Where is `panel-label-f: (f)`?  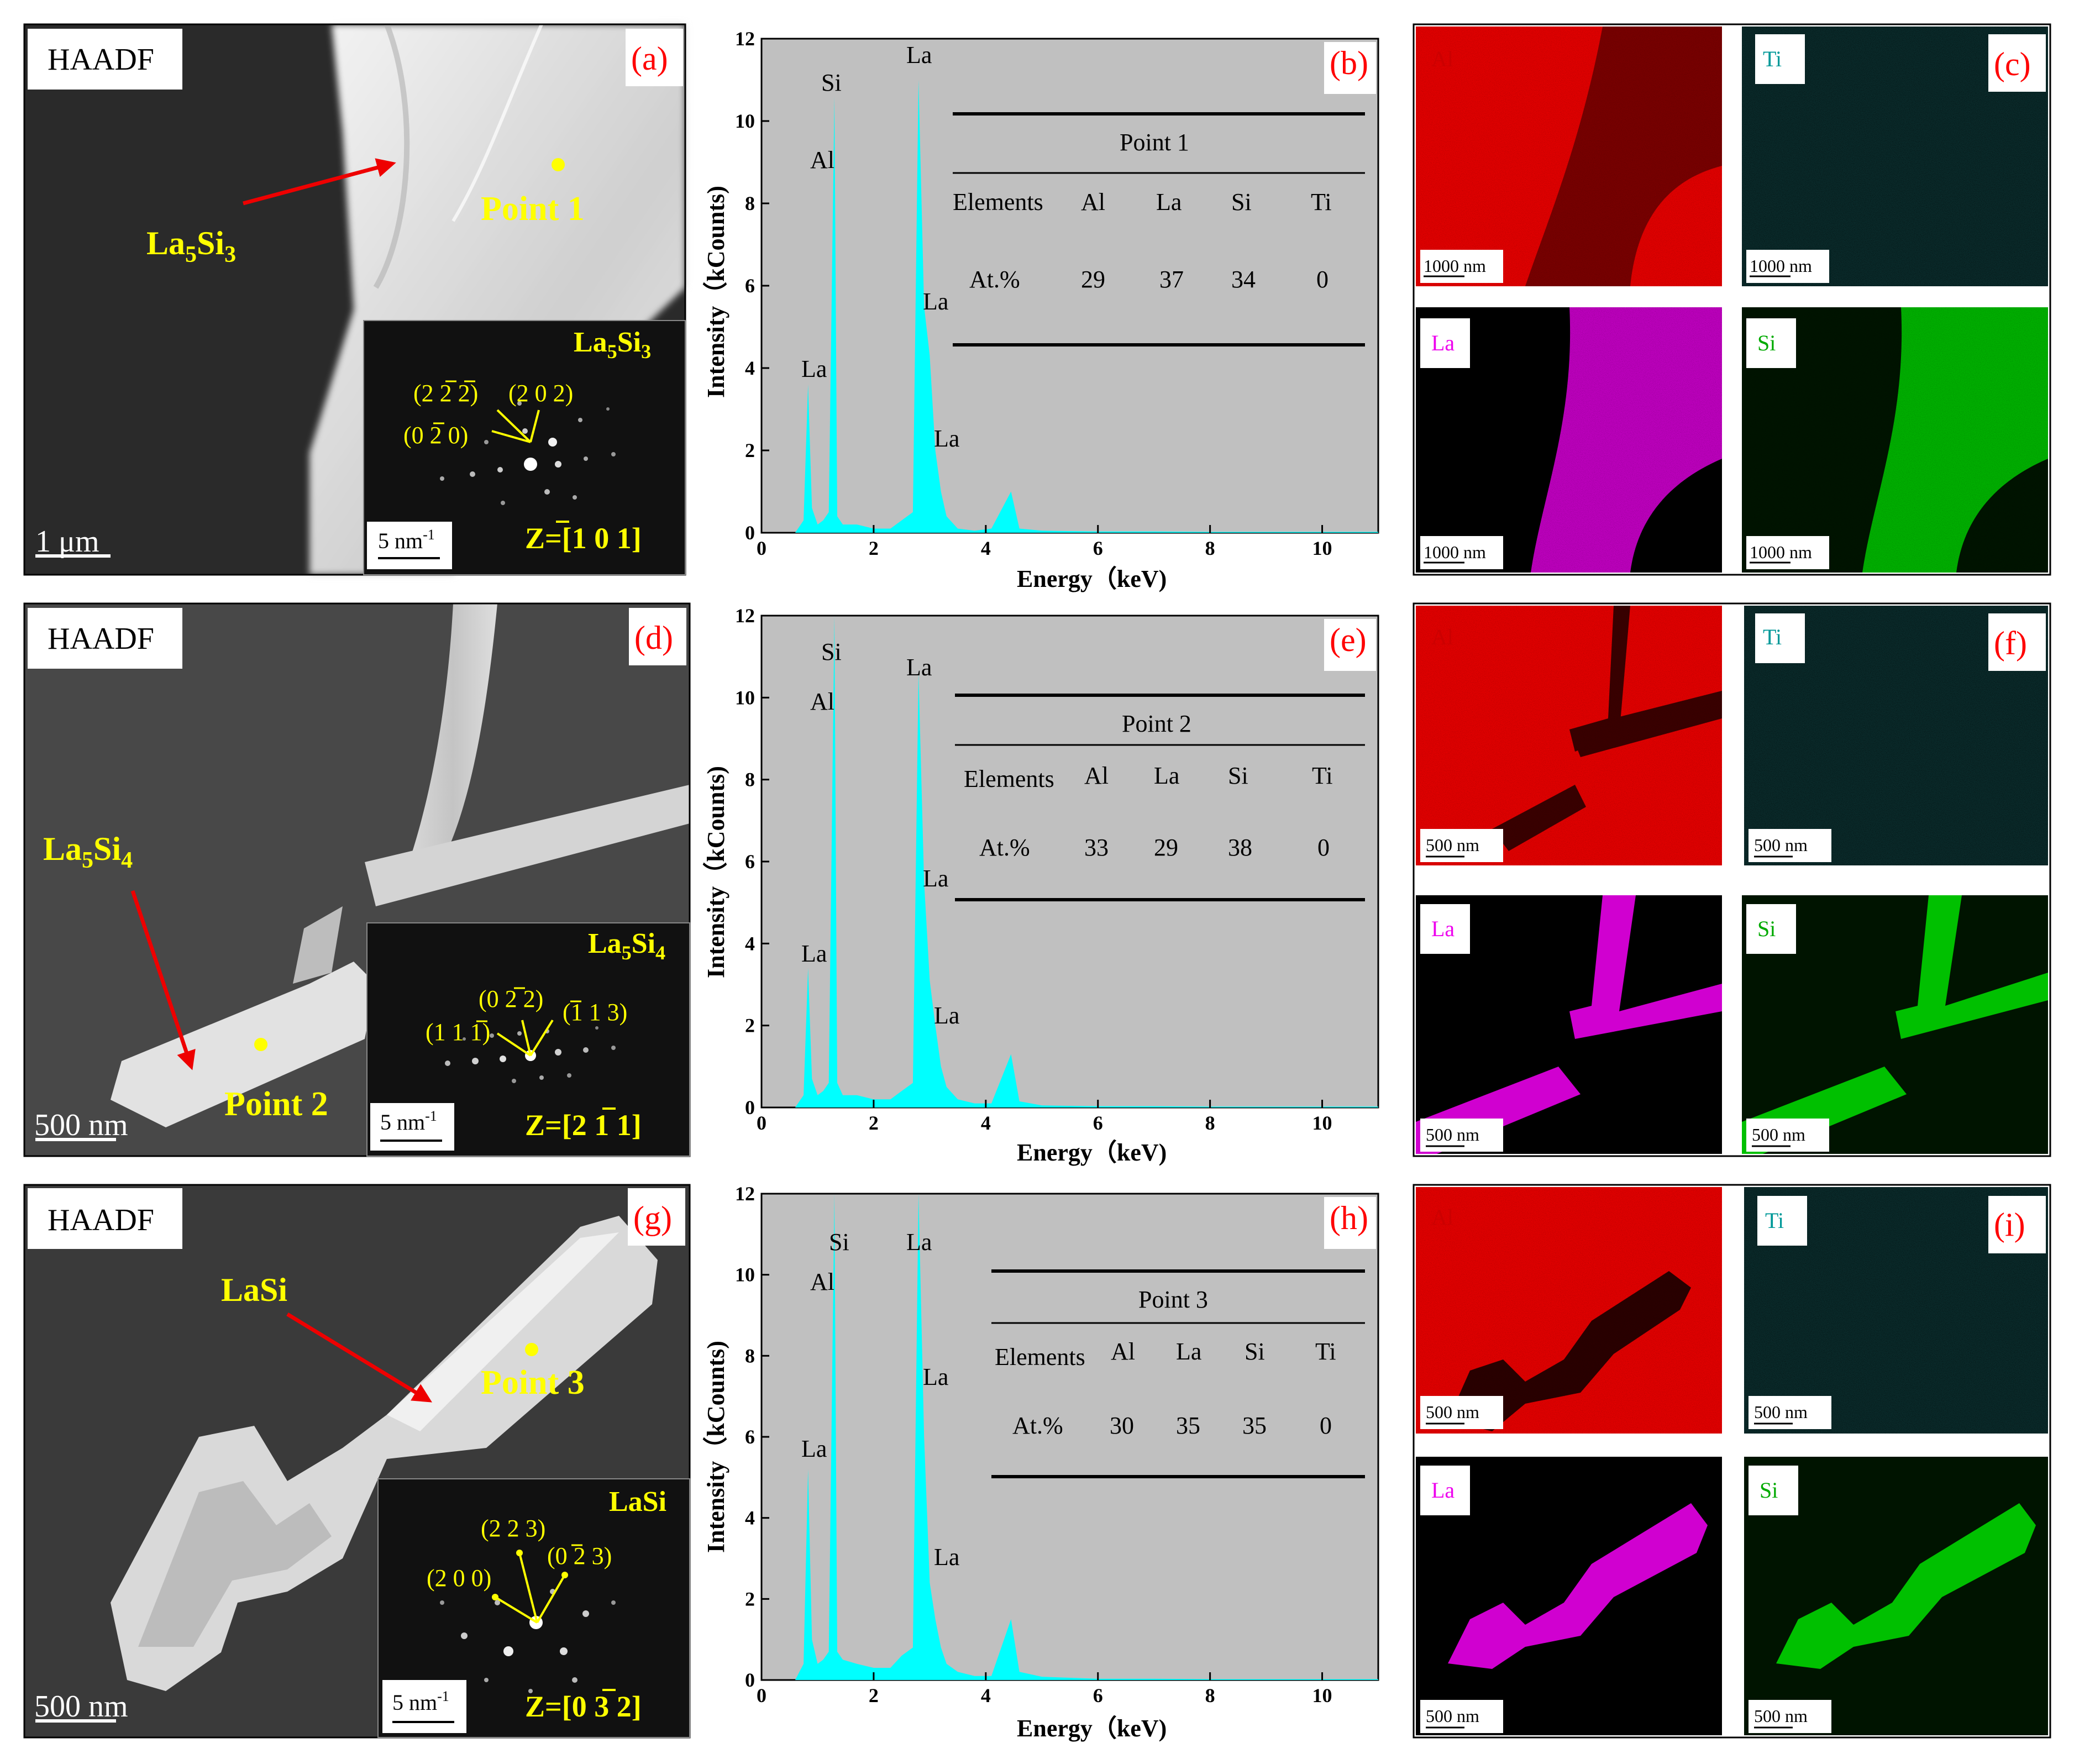
panel-label-f: (f) is located at coordinates (2010, 643).